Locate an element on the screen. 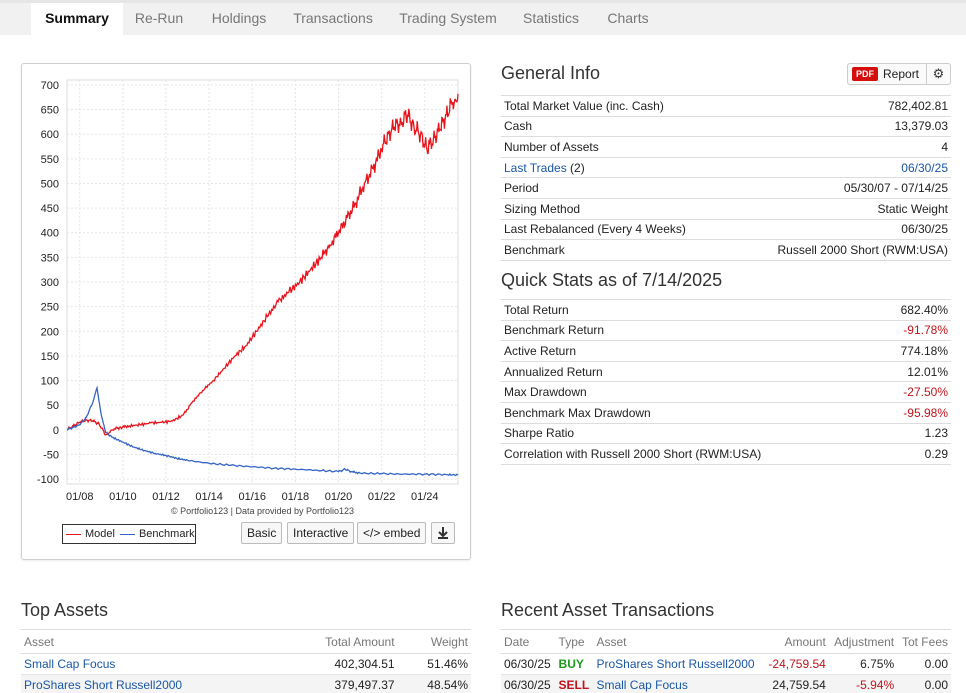 The image size is (966, 693). y-tick-label: 300 is located at coordinates (50, 283).